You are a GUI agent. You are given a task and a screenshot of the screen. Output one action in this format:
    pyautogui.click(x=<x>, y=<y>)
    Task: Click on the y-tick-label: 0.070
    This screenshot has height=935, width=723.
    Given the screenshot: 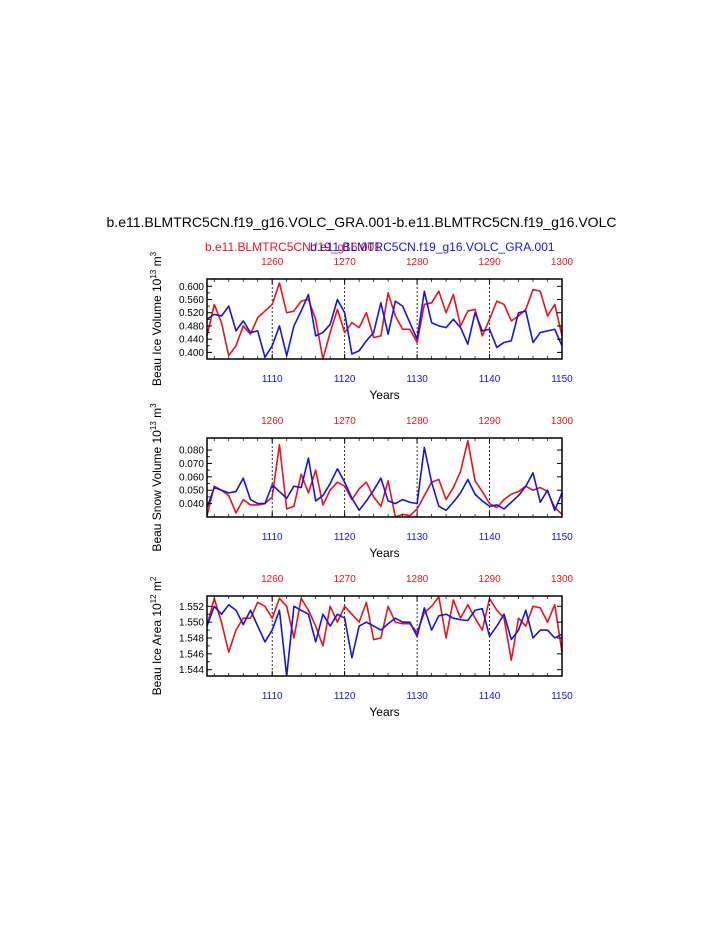 What is the action you would take?
    pyautogui.click(x=191, y=464)
    